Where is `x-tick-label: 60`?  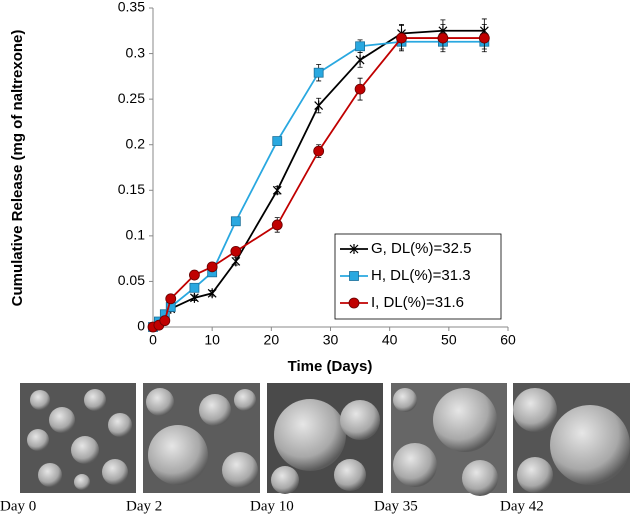
x-tick-label: 60 is located at coordinates (508, 340).